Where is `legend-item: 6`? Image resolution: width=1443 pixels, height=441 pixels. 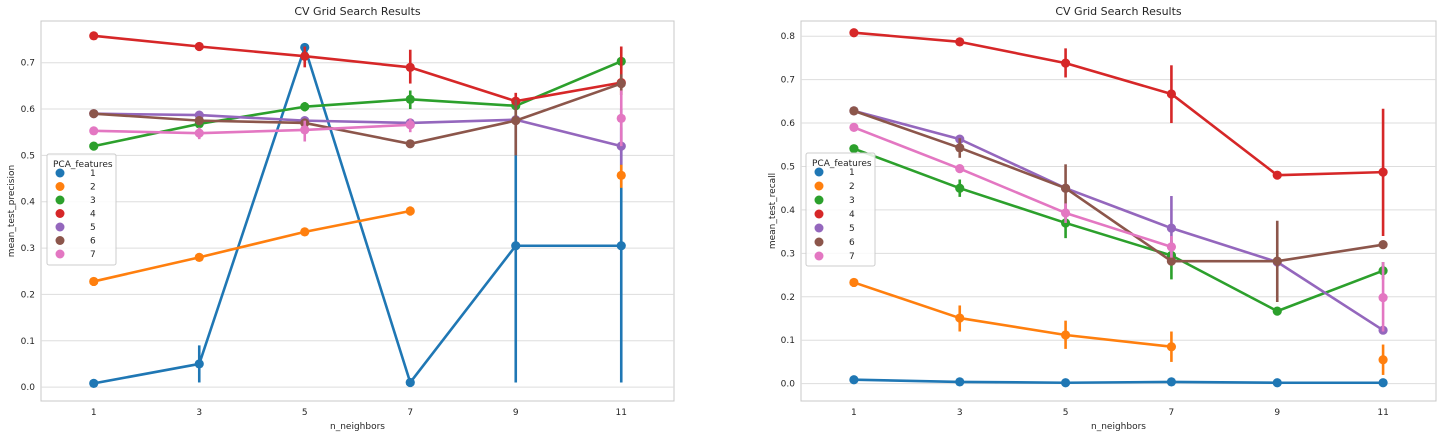 legend-item: 6 is located at coordinates (834, 242).